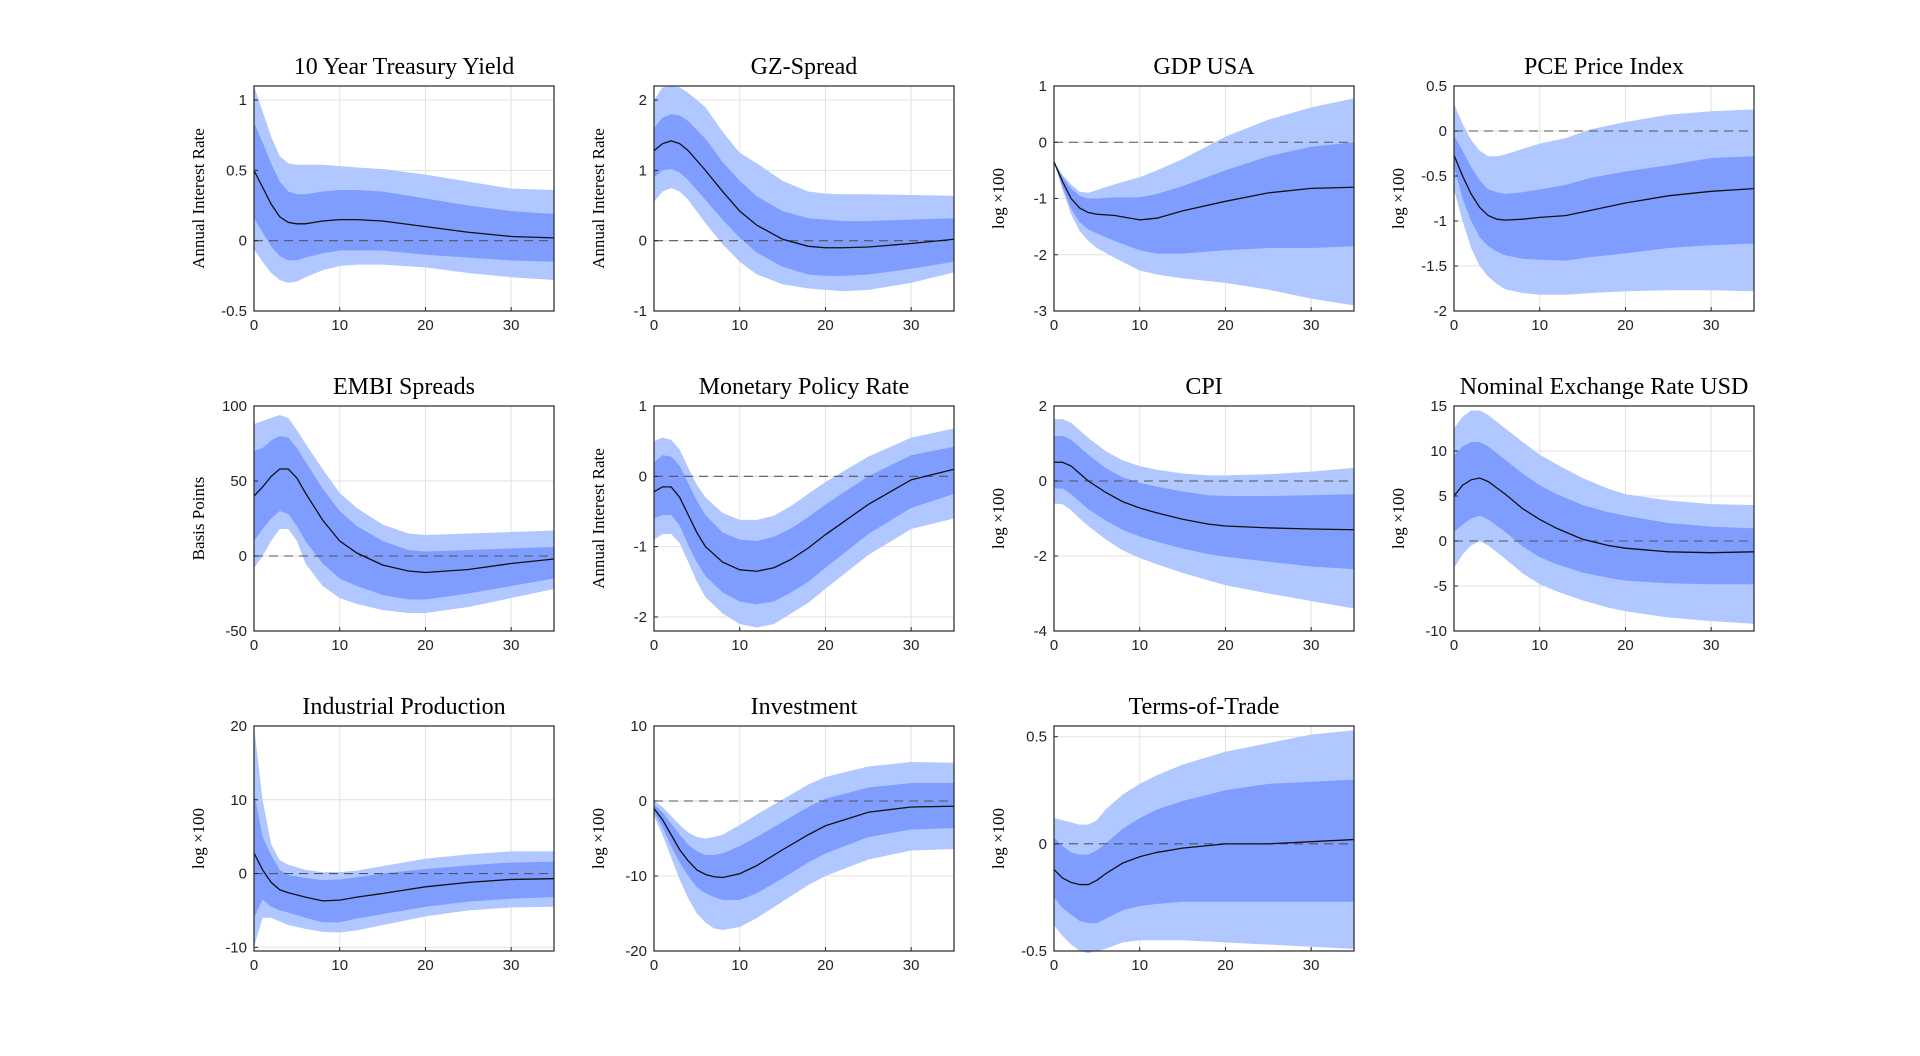  What do you see at coordinates (198, 519) in the screenshot?
I see `y-axis-label: Basis Points` at bounding box center [198, 519].